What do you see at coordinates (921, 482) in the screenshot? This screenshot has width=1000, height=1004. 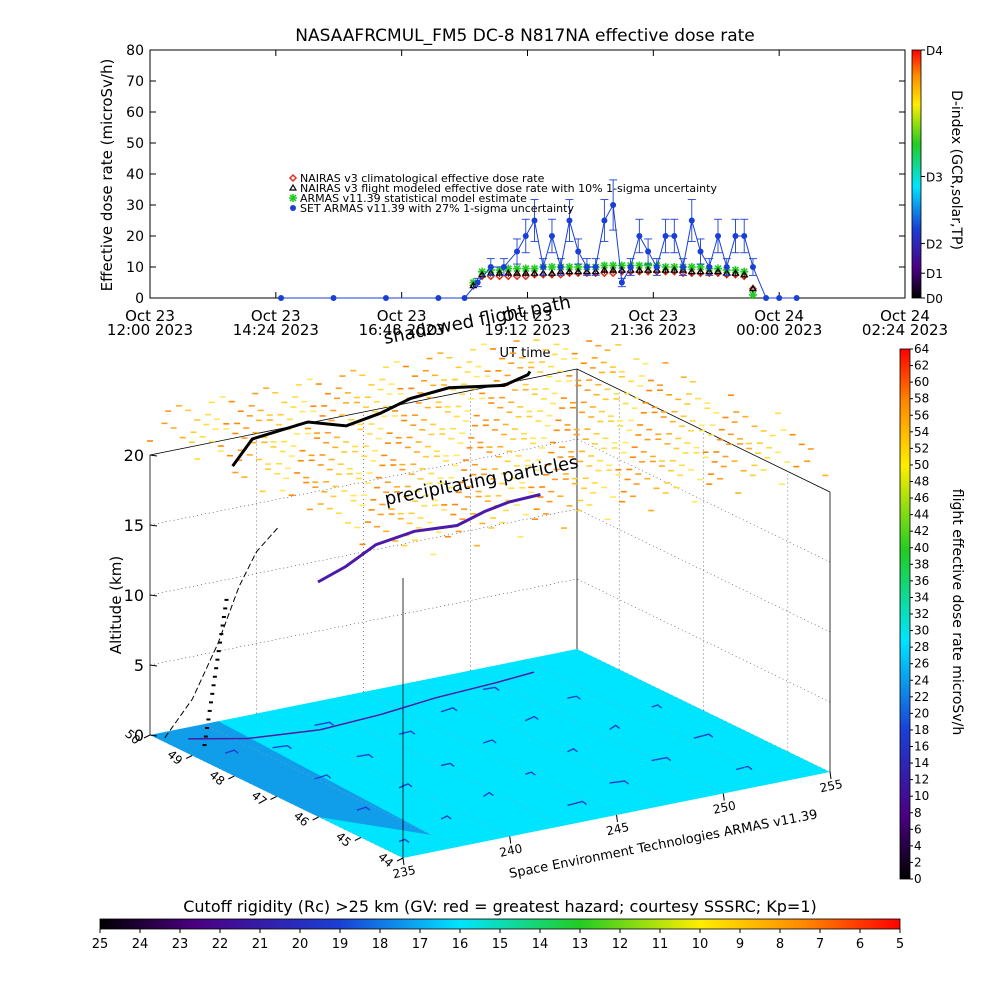 I see `dose-rate-tick-label: 48` at bounding box center [921, 482].